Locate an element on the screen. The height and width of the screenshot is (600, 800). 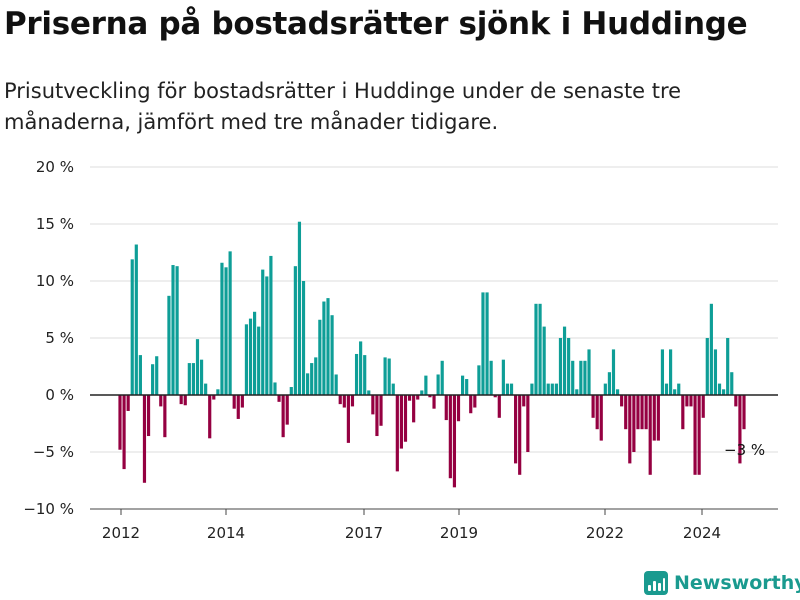
y-tick-label: 0 % is located at coordinates (59, 395).